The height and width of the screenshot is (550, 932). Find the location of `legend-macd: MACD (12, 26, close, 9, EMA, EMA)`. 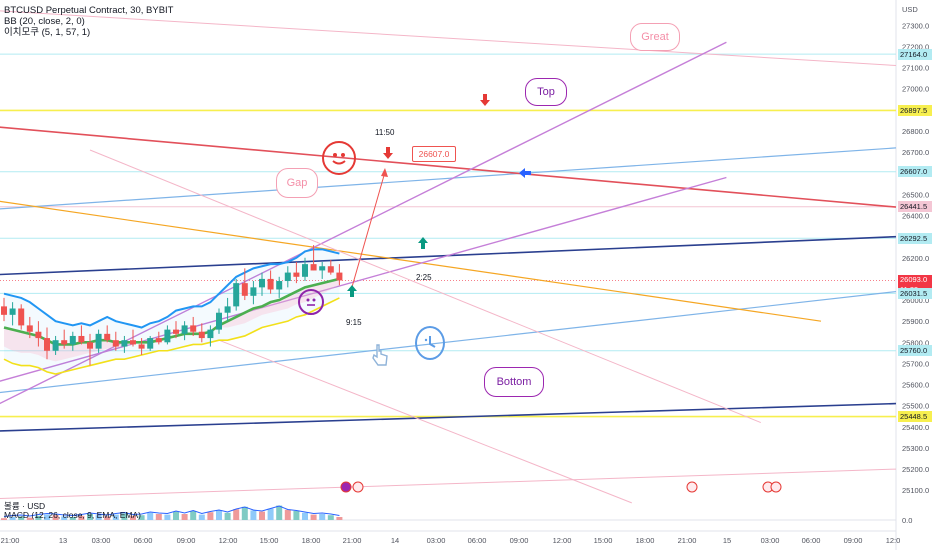

legend-macd: MACD (12, 26, close, 9, EMA, EMA) is located at coordinates (72, 515).